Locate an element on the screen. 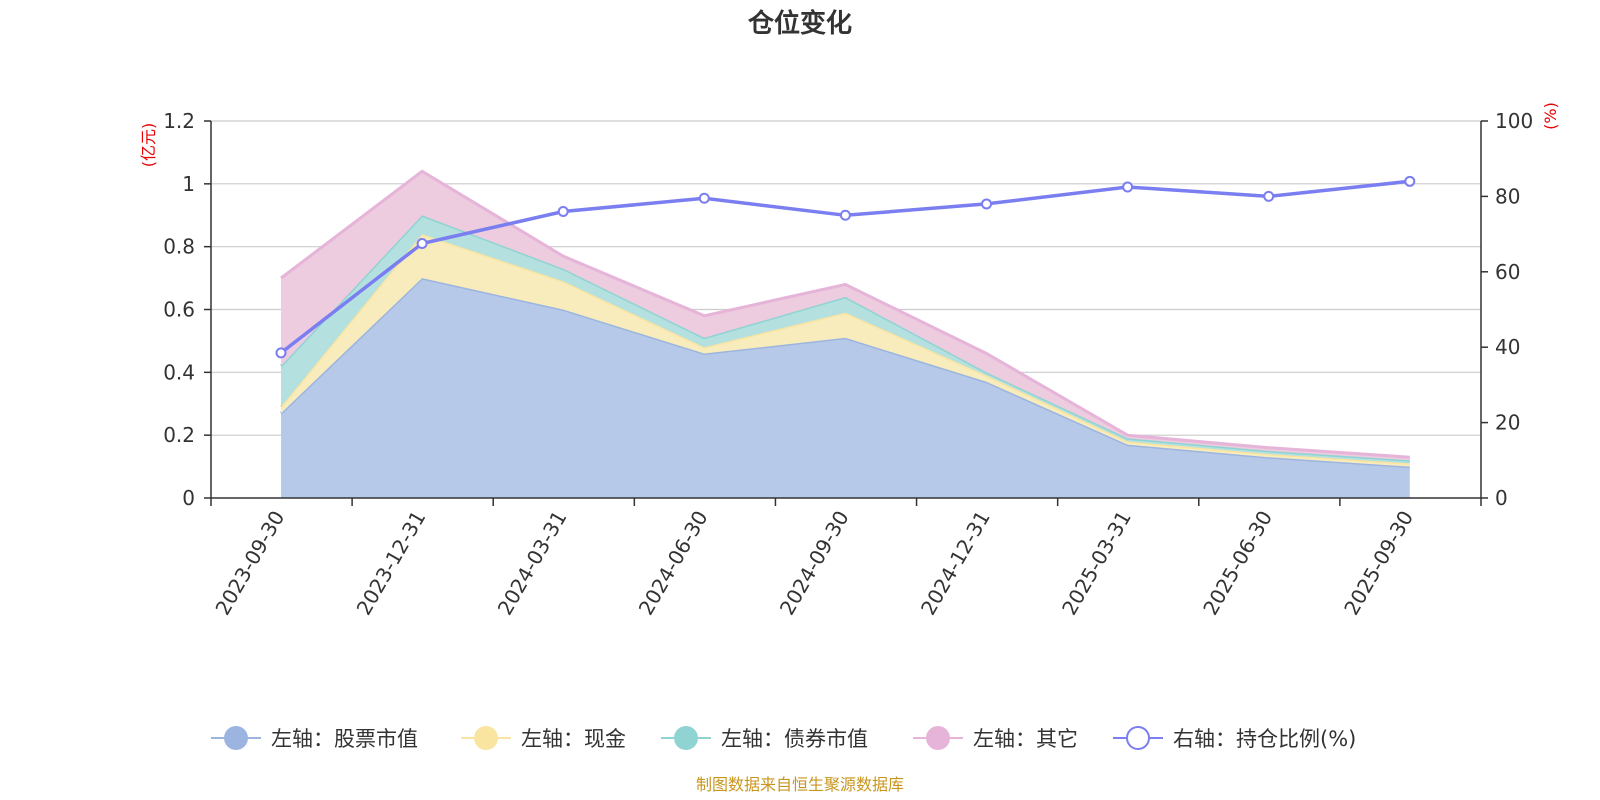 The image size is (1600, 800). left-tick-label: 0.8 is located at coordinates (179, 247).